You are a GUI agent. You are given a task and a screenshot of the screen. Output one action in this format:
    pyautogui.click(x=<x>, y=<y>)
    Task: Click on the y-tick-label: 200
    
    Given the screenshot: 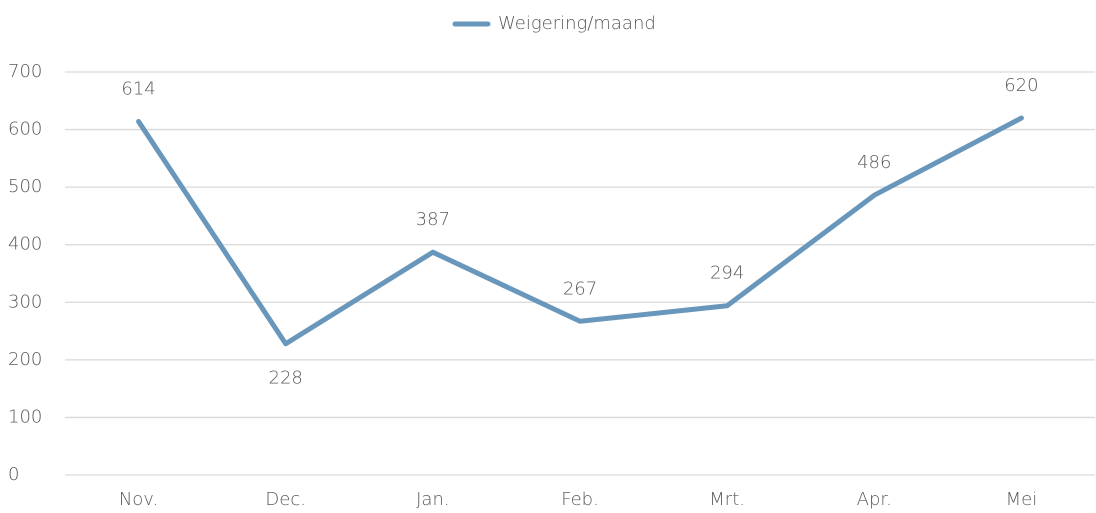 What is the action you would take?
    pyautogui.click(x=25, y=359)
    